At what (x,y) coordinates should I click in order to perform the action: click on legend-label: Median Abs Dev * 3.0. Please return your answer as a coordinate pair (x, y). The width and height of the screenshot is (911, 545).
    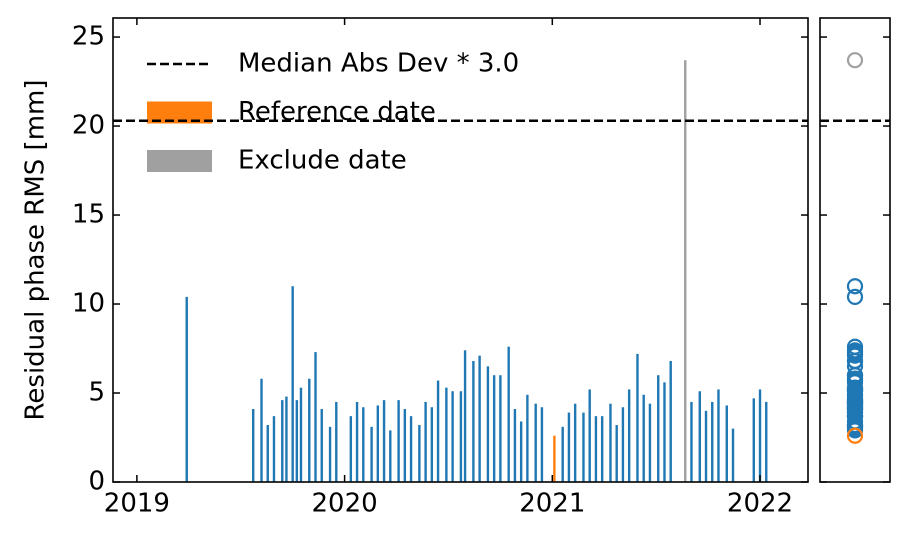
    Looking at the image, I should click on (378, 64).